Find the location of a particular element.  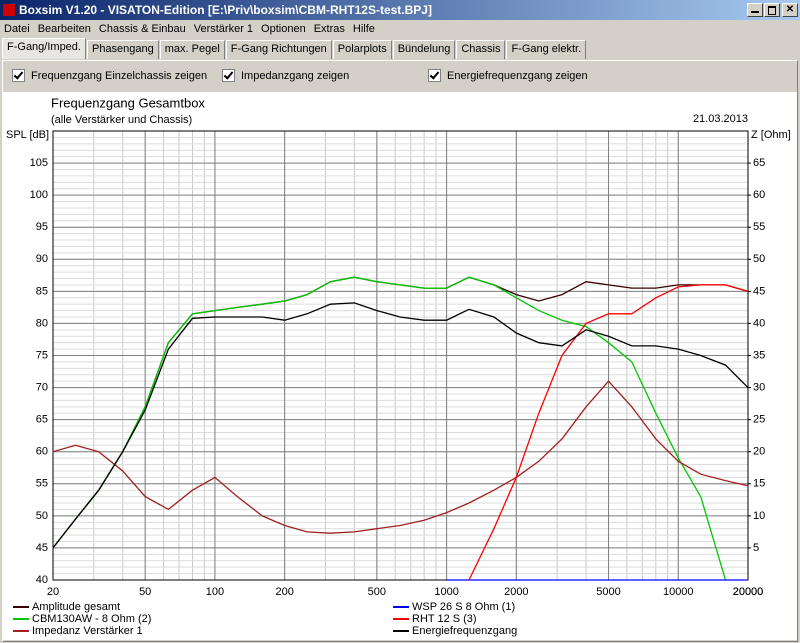

x-axis-end-label: 20000 is located at coordinates (748, 592).